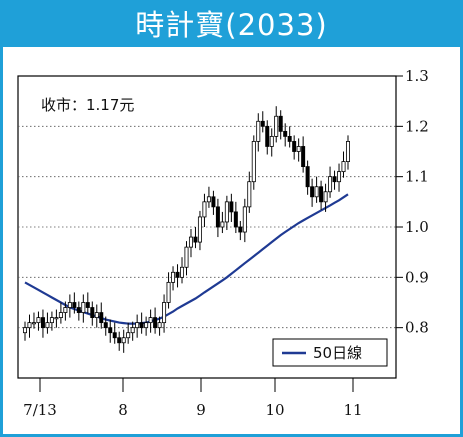 This screenshot has height=437, width=463. Describe the element at coordinates (417, 227) in the screenshot. I see `y-tick-label: 1.0` at that location.